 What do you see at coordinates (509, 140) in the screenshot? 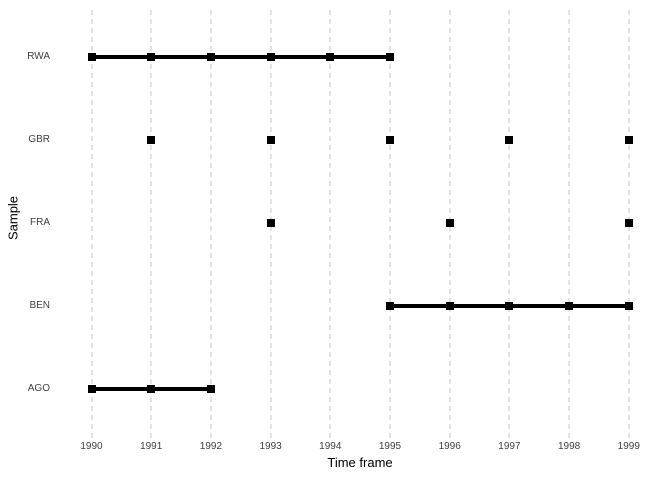
I see `data-point-GBR-1997` at bounding box center [509, 140].